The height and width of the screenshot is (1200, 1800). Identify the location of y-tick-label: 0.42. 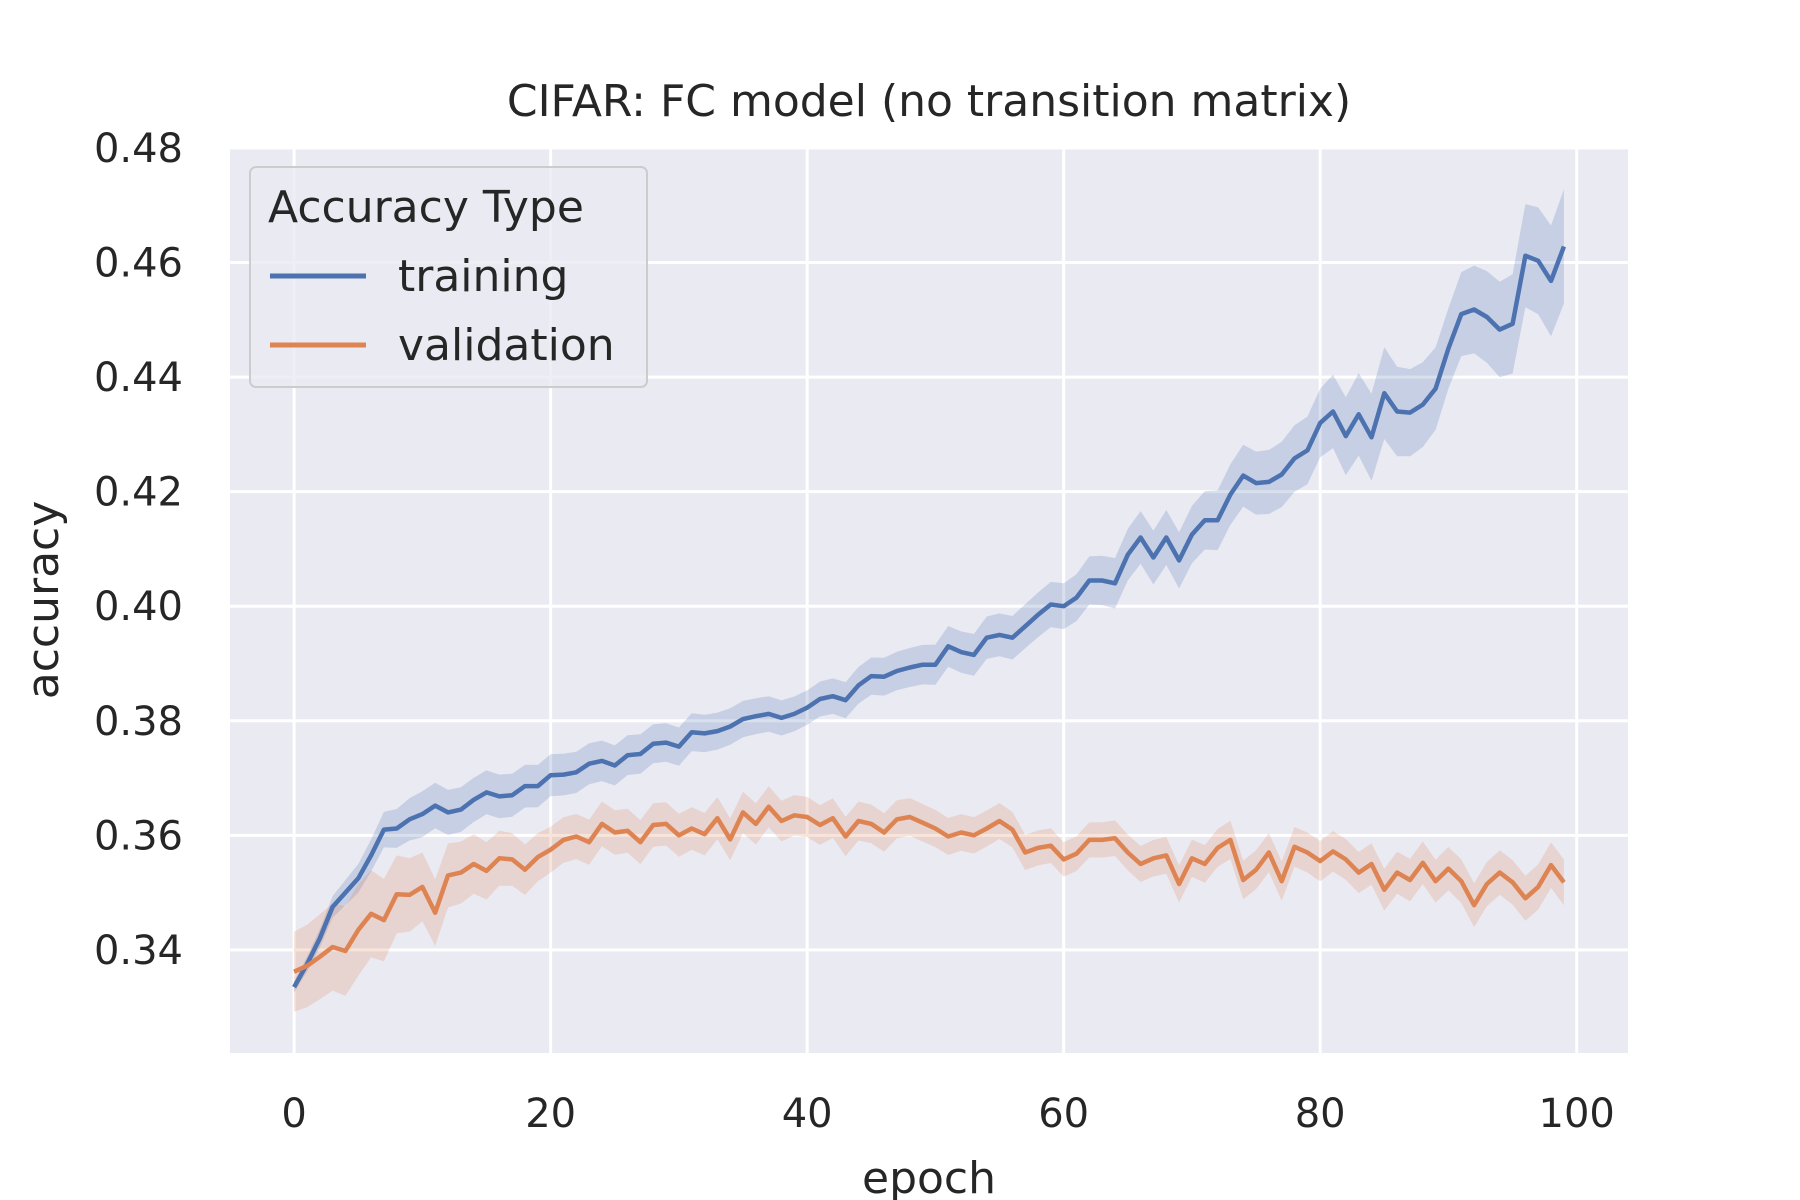
(138, 493).